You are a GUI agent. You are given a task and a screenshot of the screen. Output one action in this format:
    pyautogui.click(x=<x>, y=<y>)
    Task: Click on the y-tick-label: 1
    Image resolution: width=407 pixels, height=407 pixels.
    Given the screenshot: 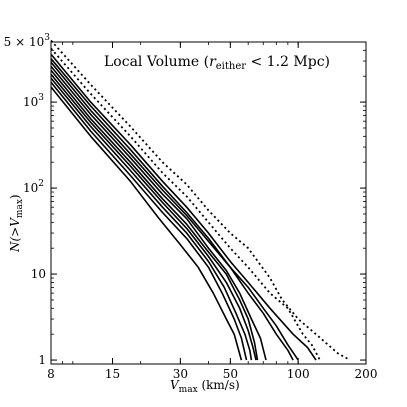 What is the action you would take?
    pyautogui.click(x=42, y=360)
    